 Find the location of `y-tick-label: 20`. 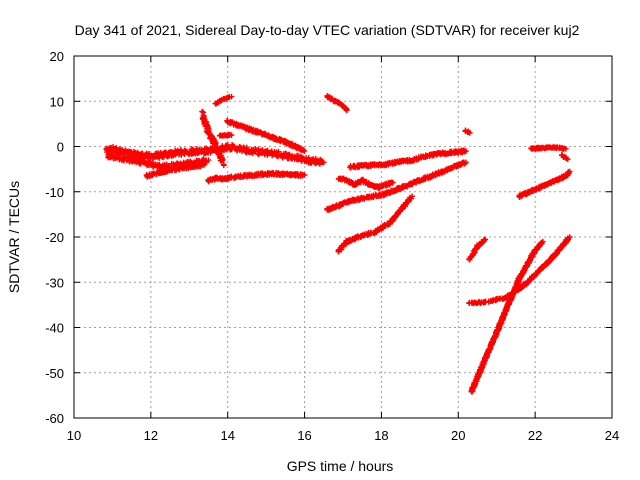

y-tick-label: 20 is located at coordinates (57, 56).